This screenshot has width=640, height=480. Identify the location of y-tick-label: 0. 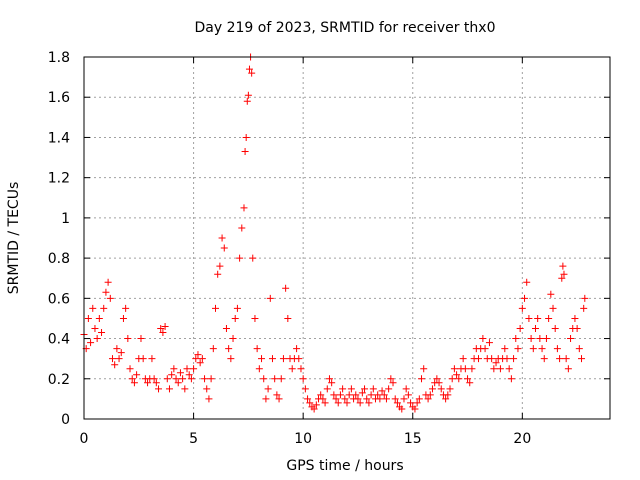
(65, 420).